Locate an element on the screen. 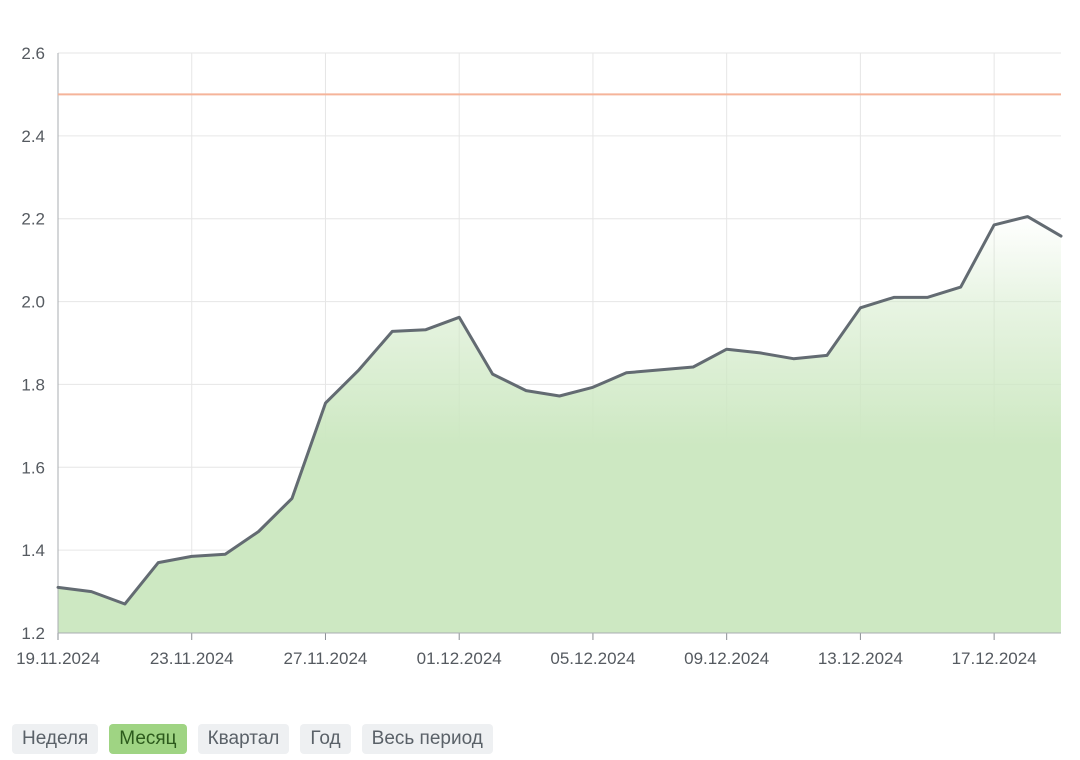 This screenshot has height=760, width=1080. period-month-button: Месяц is located at coordinates (148, 739).